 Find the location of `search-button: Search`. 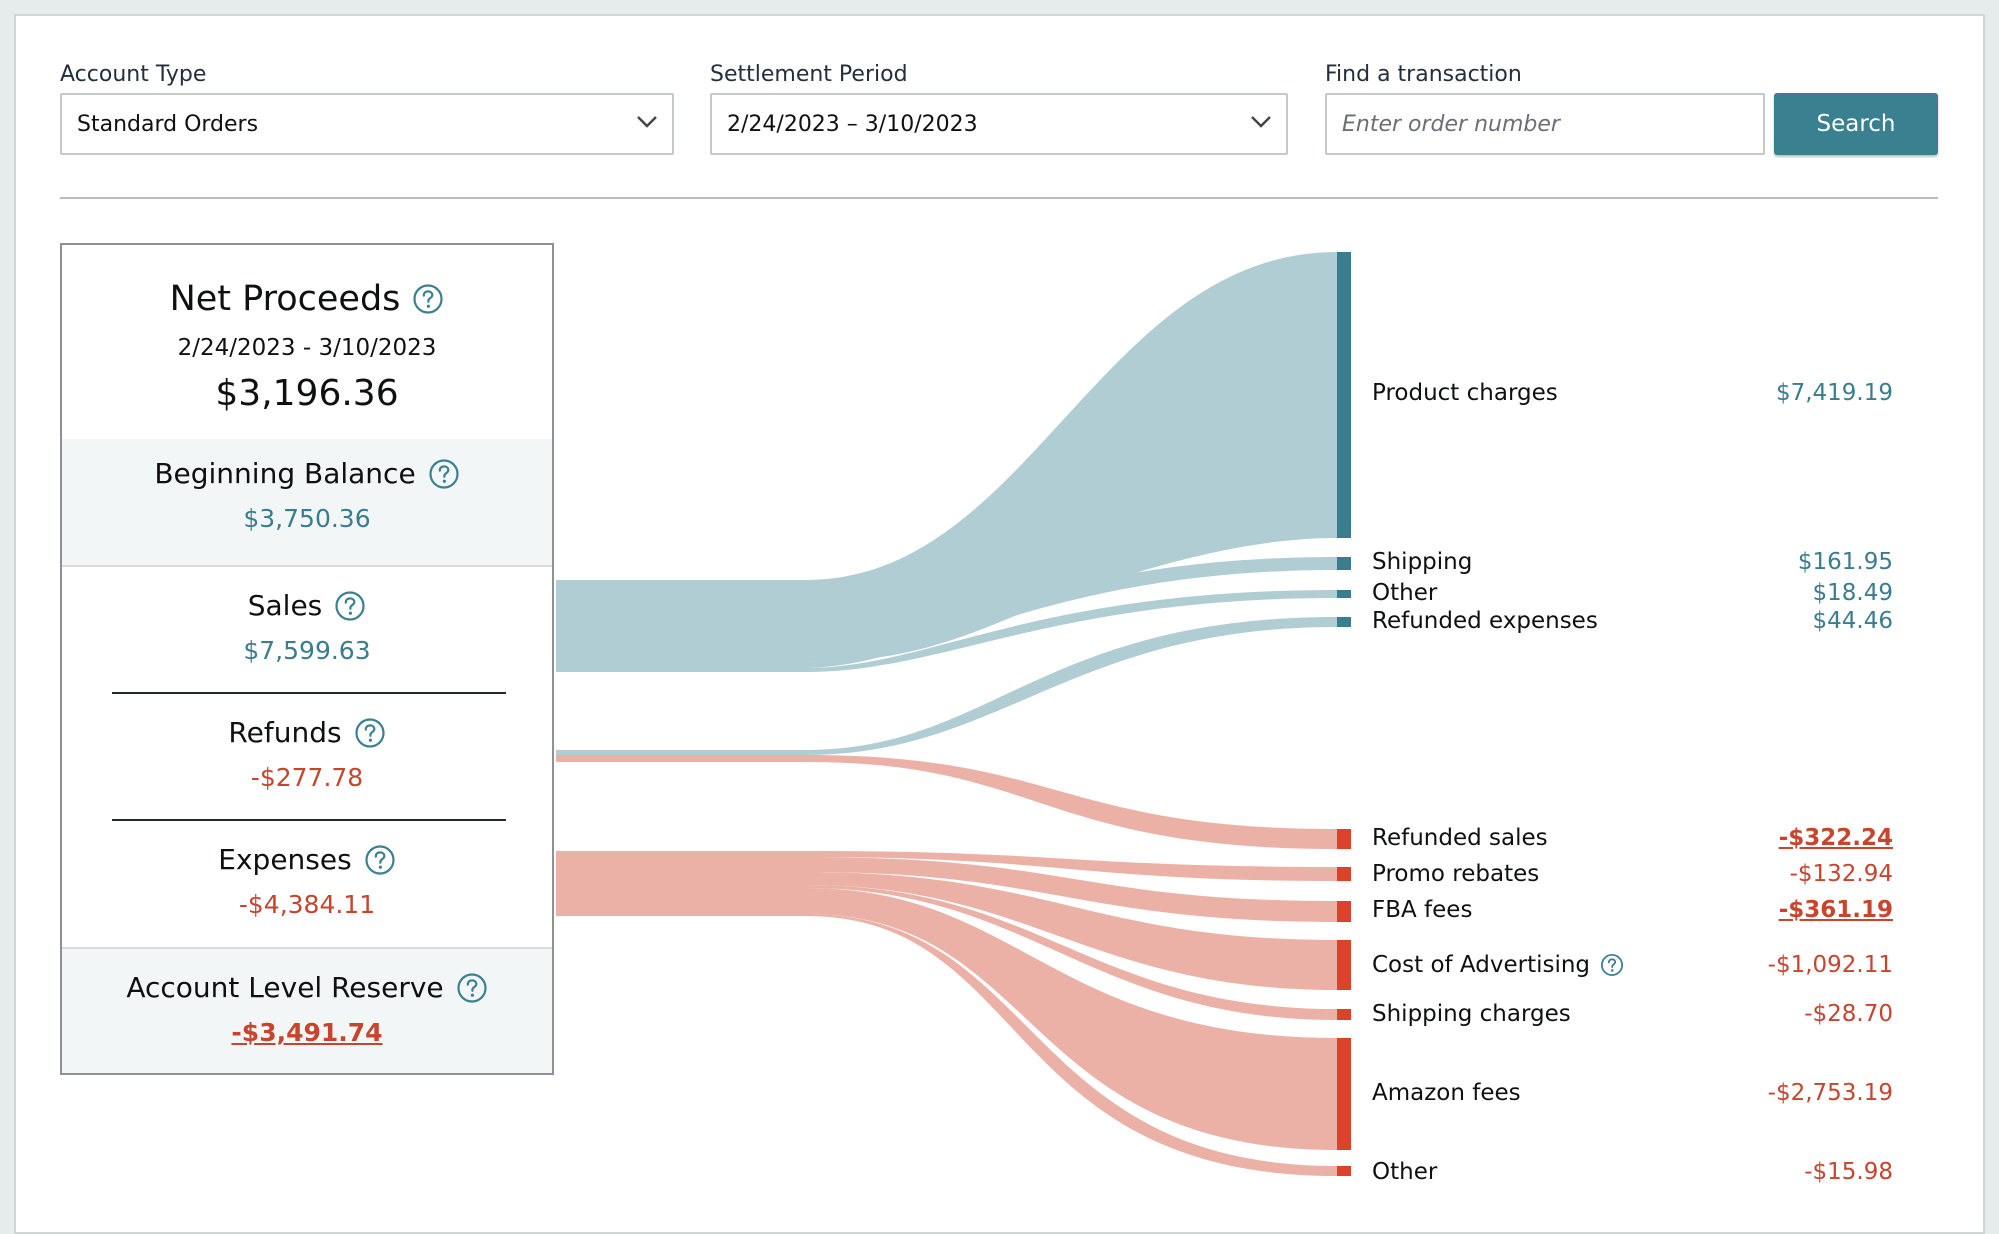

search-button: Search is located at coordinates (1856, 124).